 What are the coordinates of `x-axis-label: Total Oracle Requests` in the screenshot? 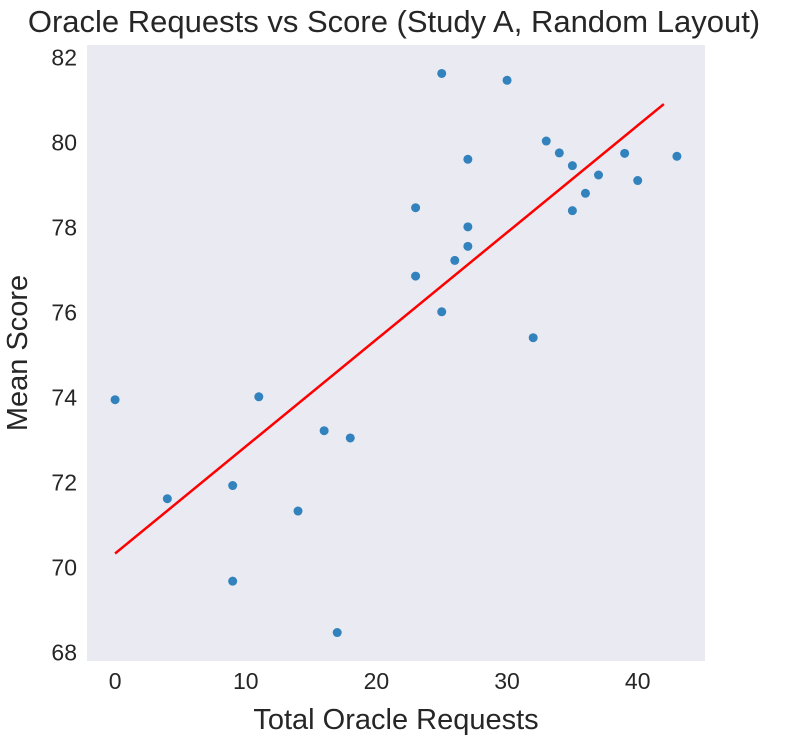 It's located at (395, 720).